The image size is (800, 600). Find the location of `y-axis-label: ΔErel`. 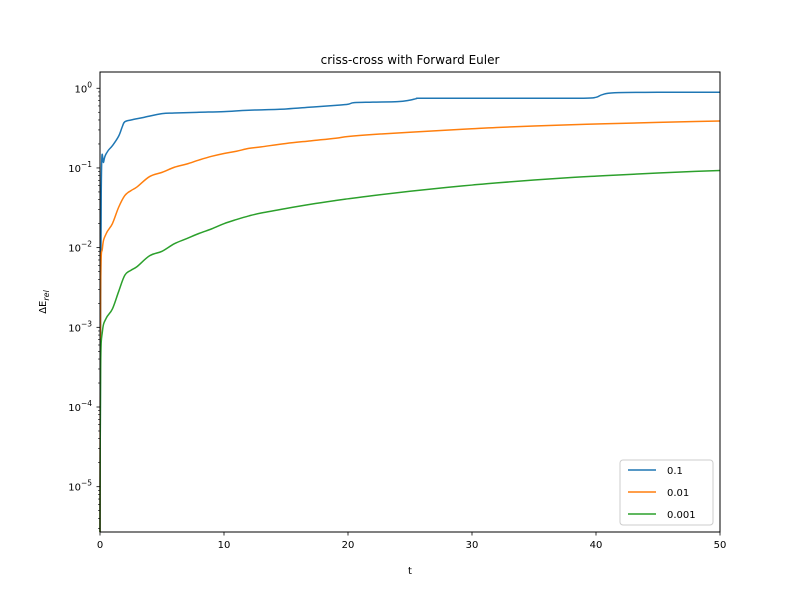

y-axis-label: ΔErel is located at coordinates (44, 301).